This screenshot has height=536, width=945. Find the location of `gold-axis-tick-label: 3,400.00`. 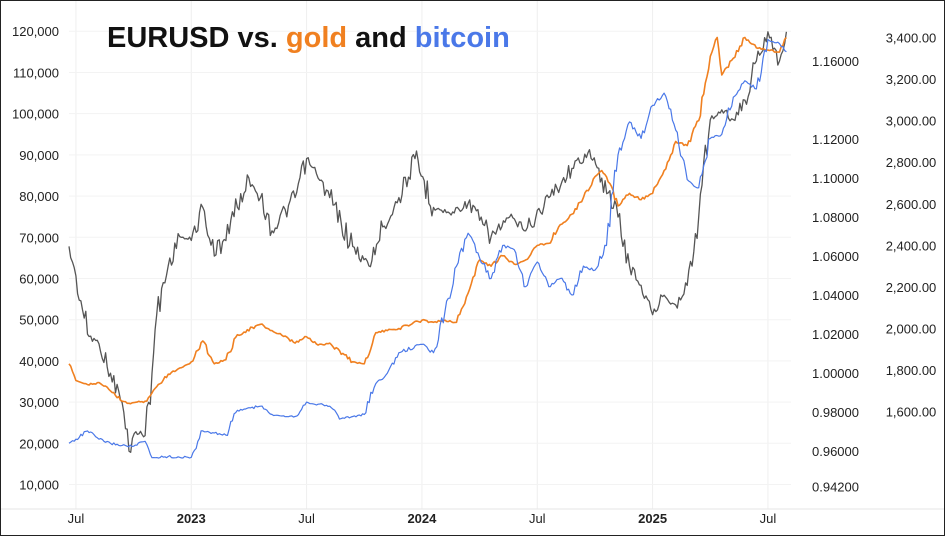

gold-axis-tick-label: 3,400.00 is located at coordinates (911, 38).